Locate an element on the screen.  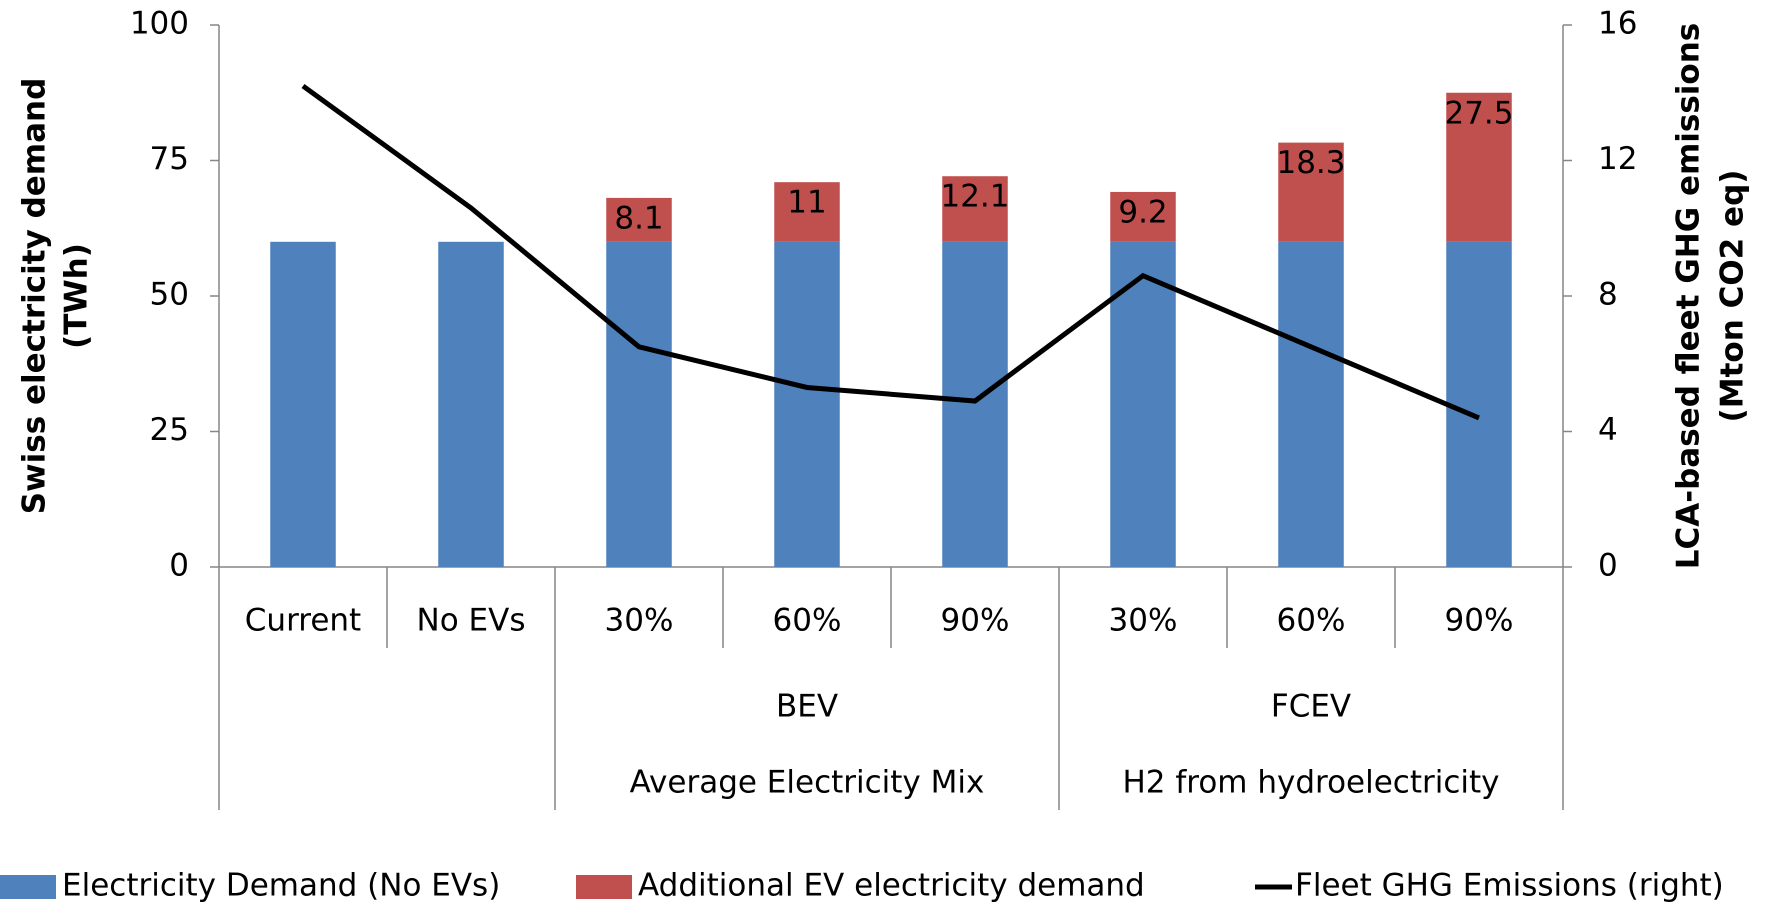
data-label: 9.2 is located at coordinates (1142, 212).